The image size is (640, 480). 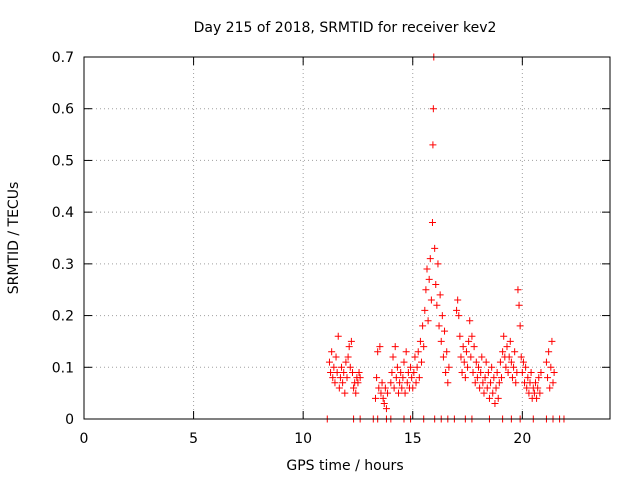 I want to click on y-tick-label: 0, so click(x=69, y=420).